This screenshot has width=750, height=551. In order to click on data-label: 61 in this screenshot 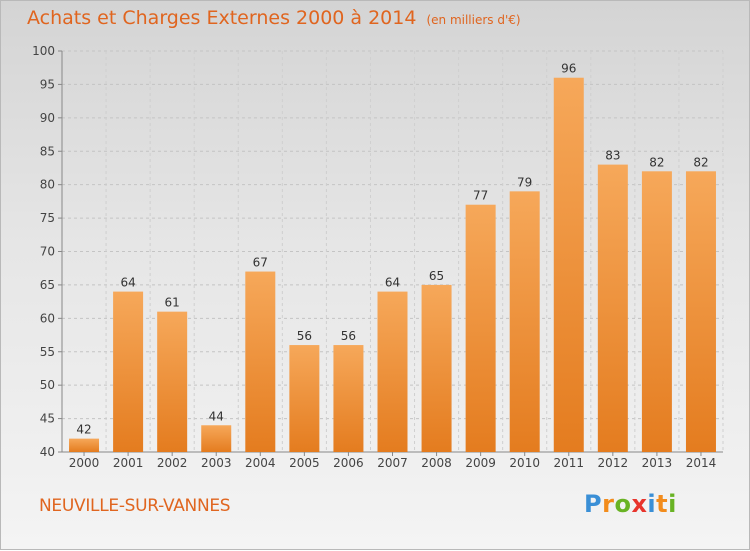, I will do `click(172, 303)`.